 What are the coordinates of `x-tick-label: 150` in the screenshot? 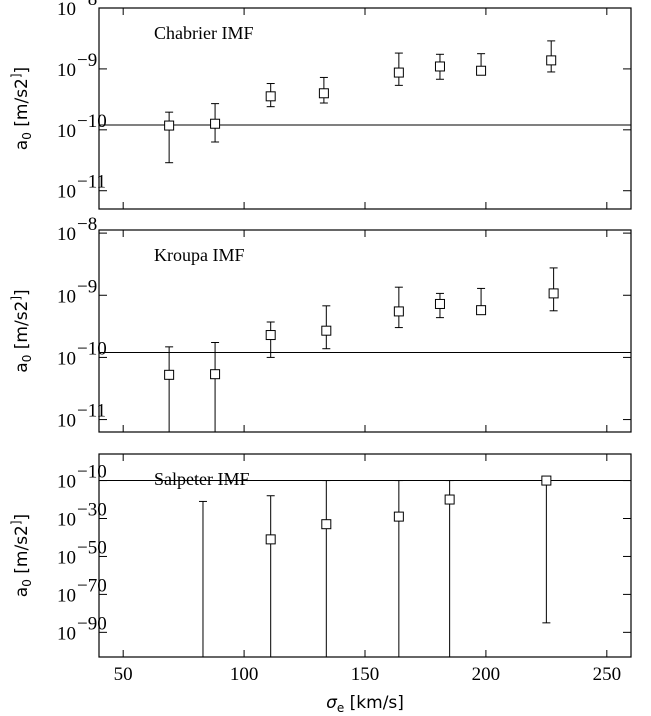 It's located at (365, 674).